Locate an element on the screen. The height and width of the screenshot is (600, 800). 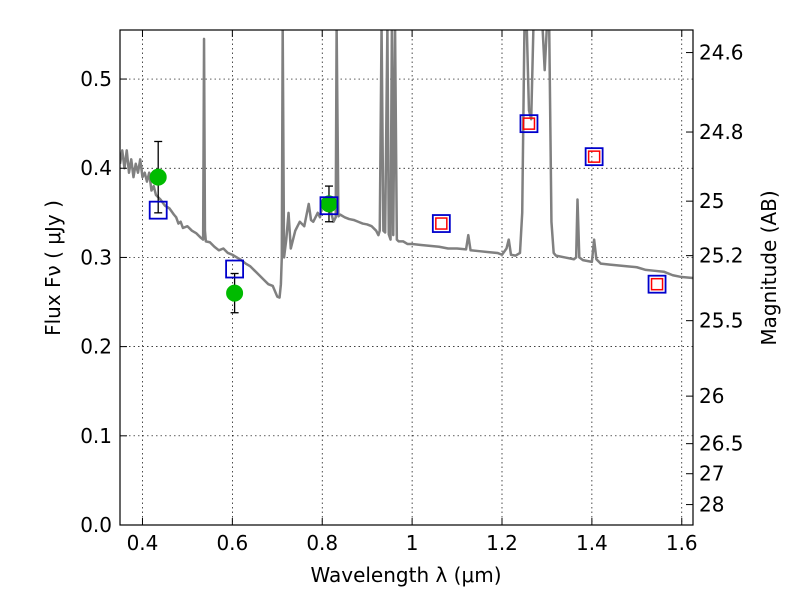
y-axis-label: Flux Fν ( μJy ) is located at coordinates (53, 268).